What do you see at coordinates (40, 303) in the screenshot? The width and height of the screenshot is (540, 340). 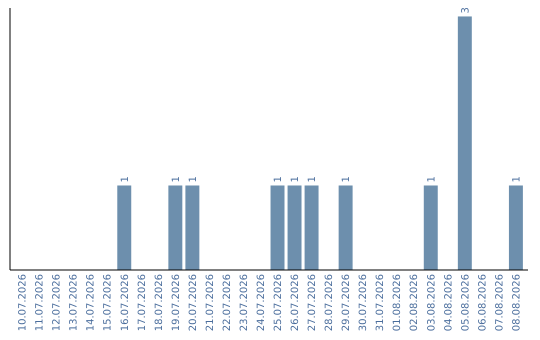 I see `x-tick-label: 11.07.2026` at bounding box center [40, 303].